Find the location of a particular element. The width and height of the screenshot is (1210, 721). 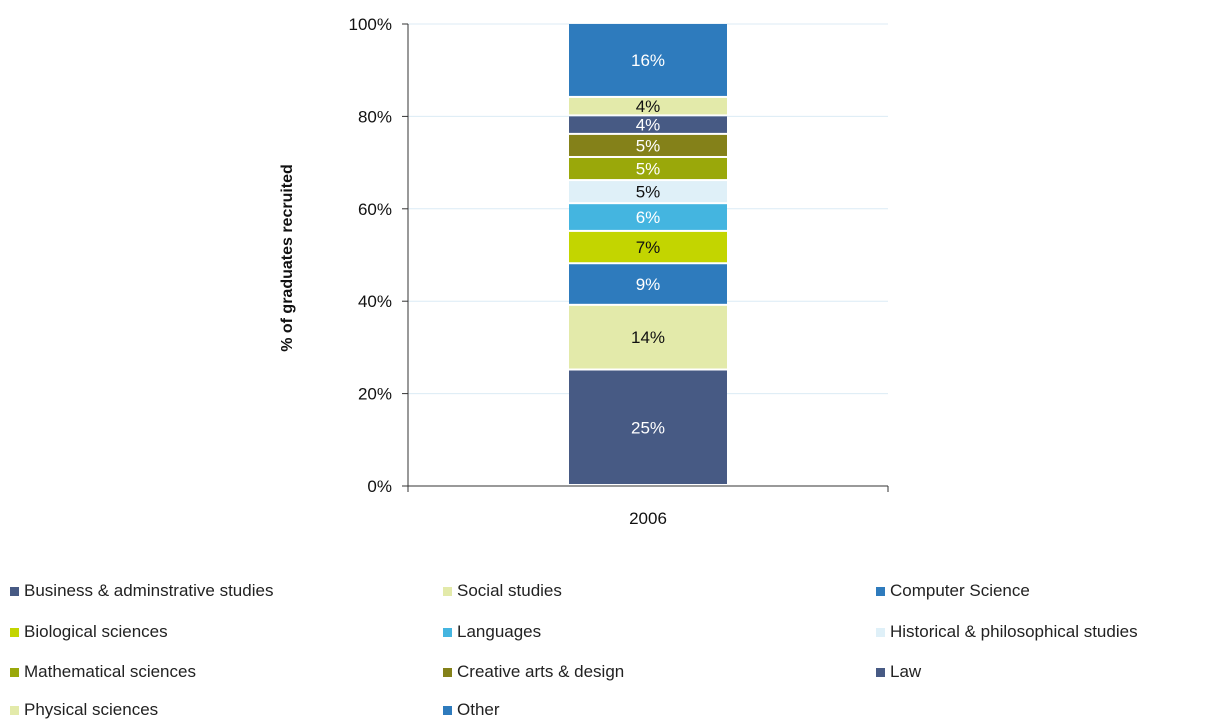

data-label: 6% is located at coordinates (648, 217).